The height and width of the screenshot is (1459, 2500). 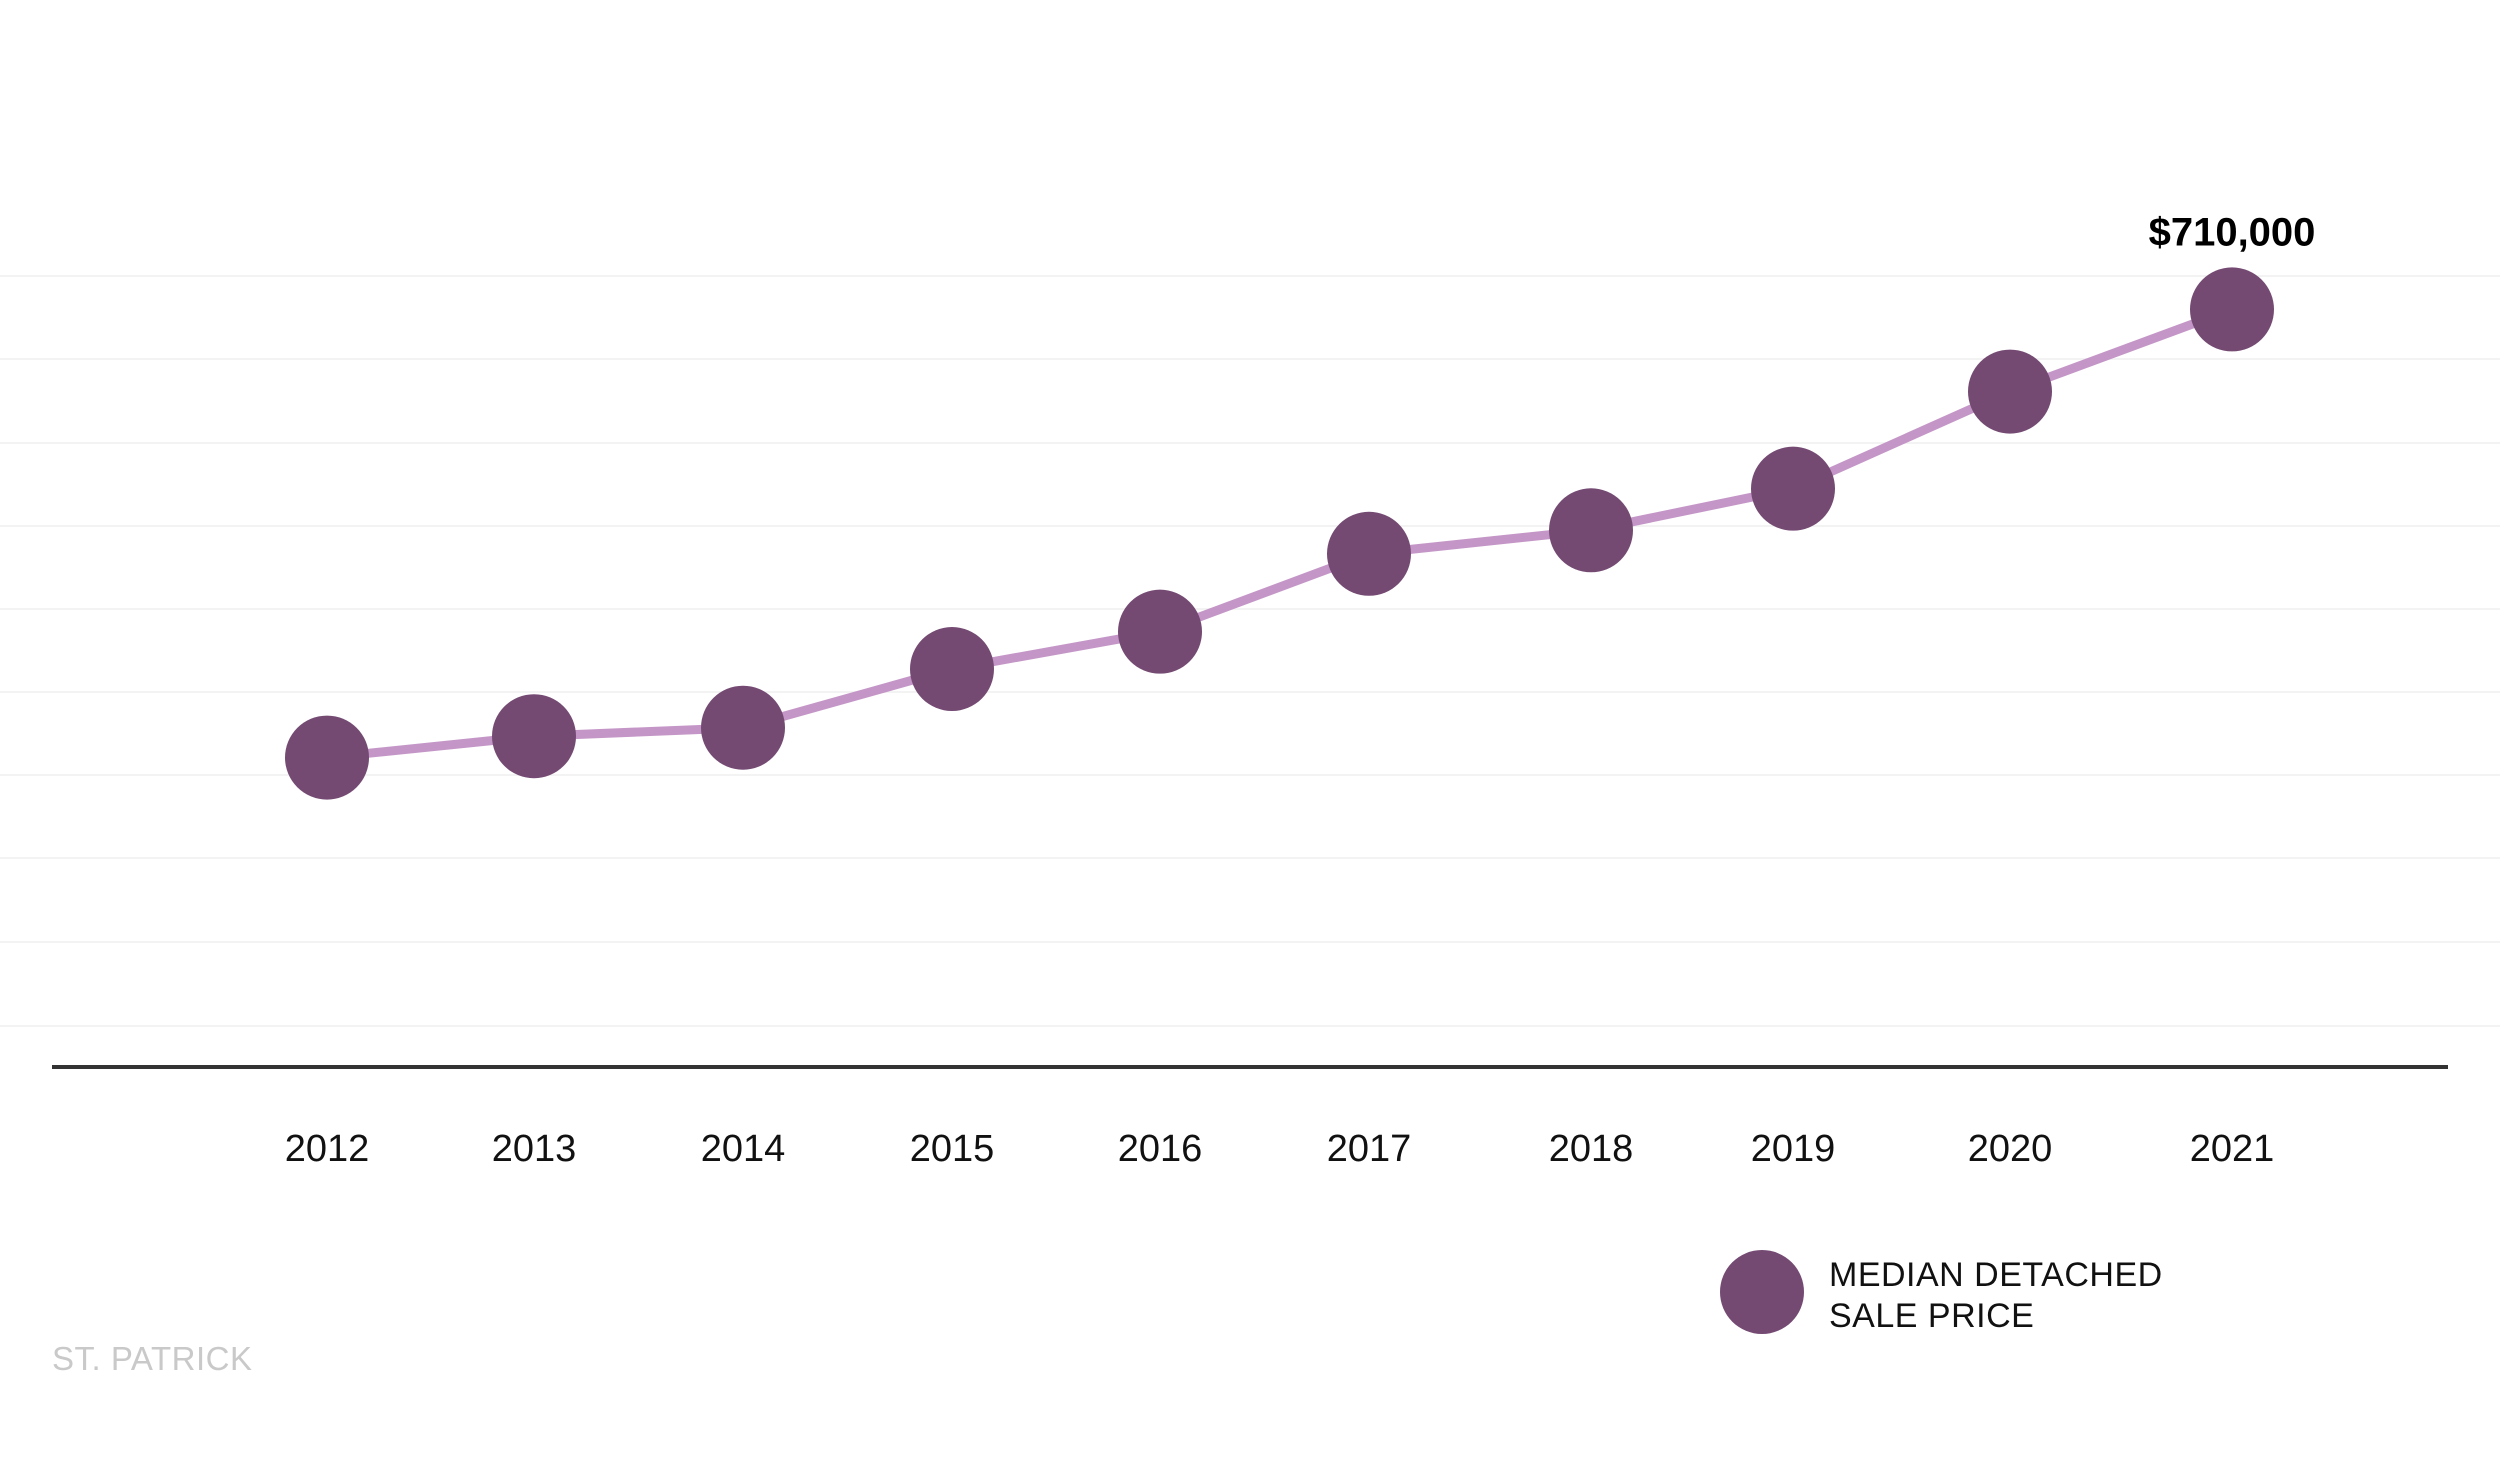 What do you see at coordinates (1280, 1149) in the screenshot?
I see `x-tick-labels: 2012 2013 2014 2015 2016 2017 2018 2019 2020 2021` at bounding box center [1280, 1149].